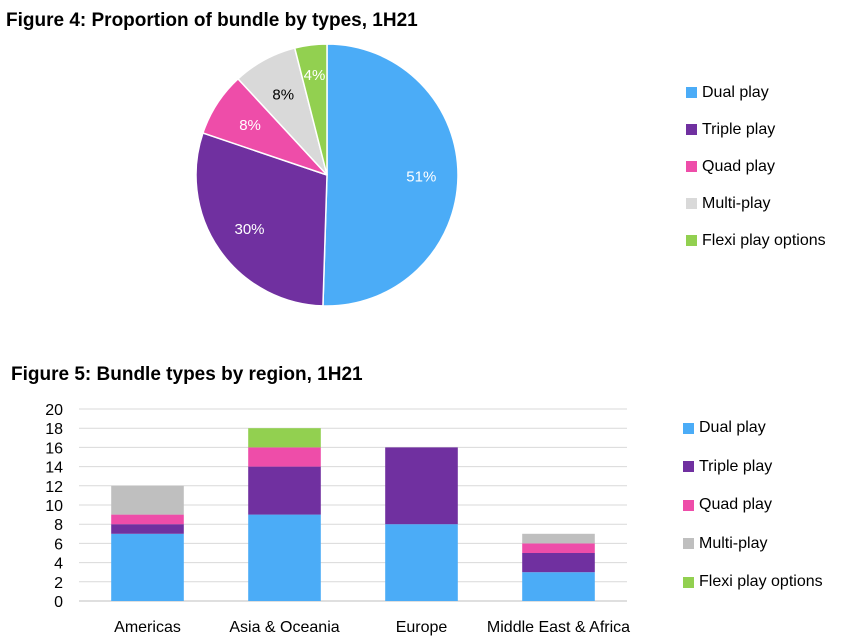 Image resolution: width=859 pixels, height=642 pixels. What do you see at coordinates (58, 602) in the screenshot?
I see `y-tick-label: 0` at bounding box center [58, 602].